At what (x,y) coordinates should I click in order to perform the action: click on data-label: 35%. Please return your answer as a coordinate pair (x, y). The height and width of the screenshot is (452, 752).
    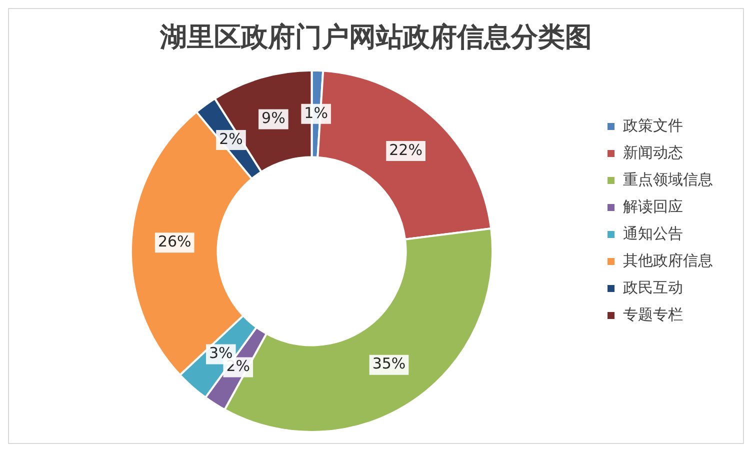
    Looking at the image, I should click on (389, 363).